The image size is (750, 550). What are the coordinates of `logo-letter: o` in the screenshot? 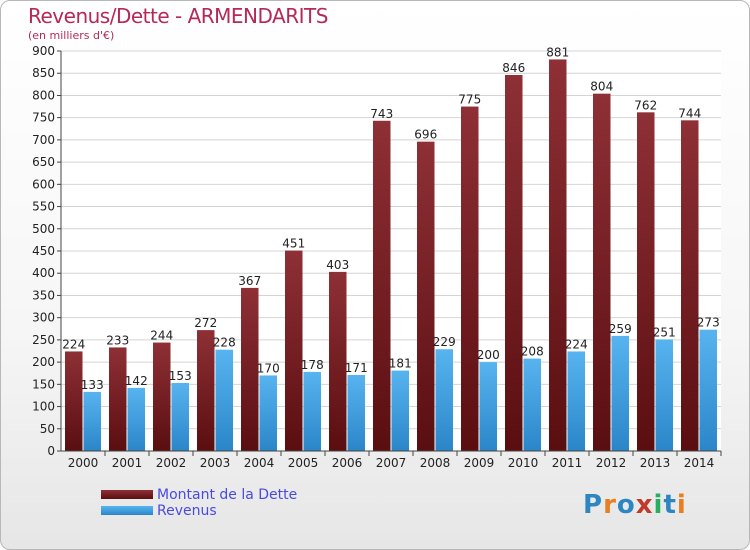 It's located at (626, 505).